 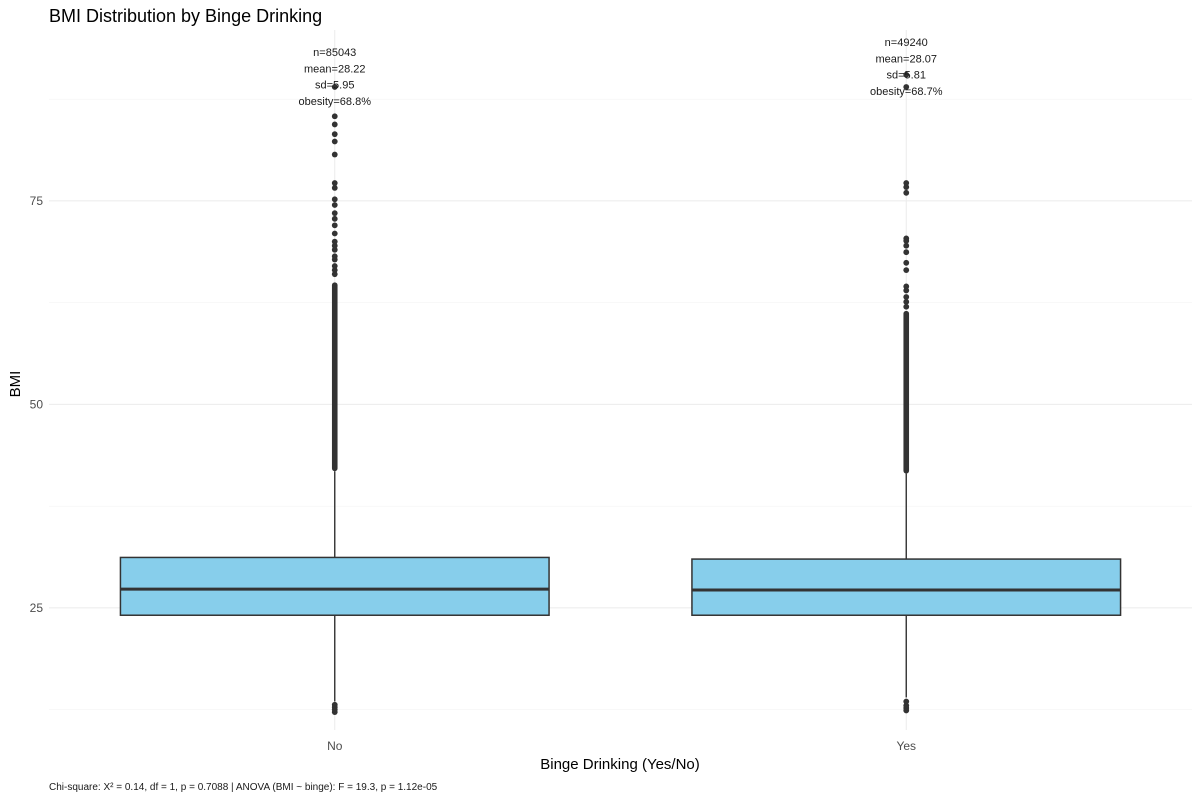 What do you see at coordinates (335, 746) in the screenshot?
I see `x-tick-label: No` at bounding box center [335, 746].